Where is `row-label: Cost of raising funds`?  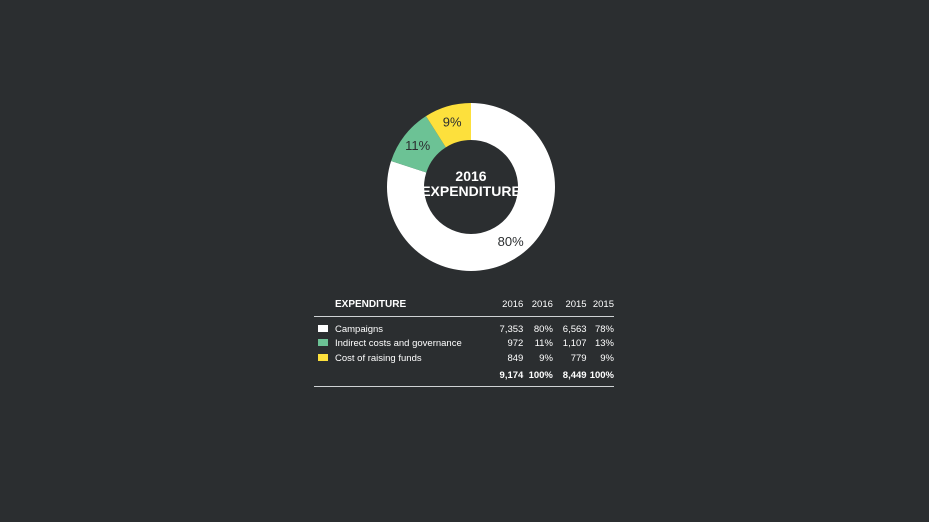
row-label: Cost of raising funds is located at coordinates (378, 358).